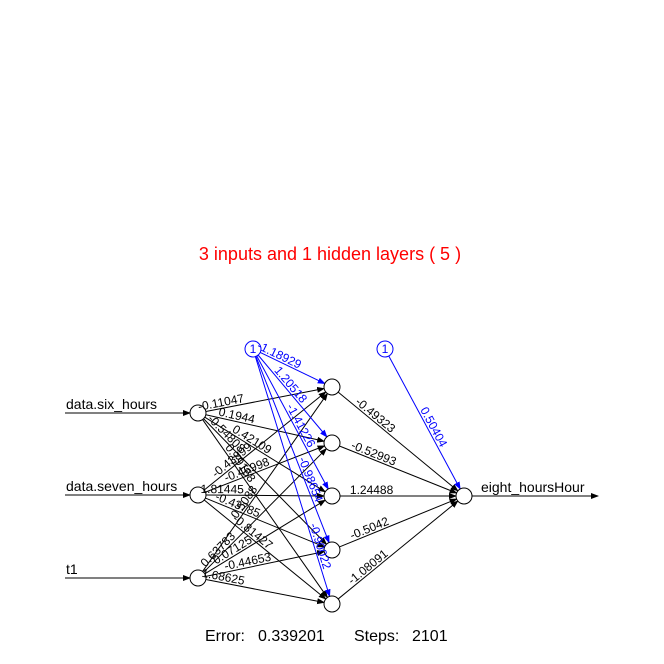  I want to click on edge-input1-hidden1, so click(265, 469).